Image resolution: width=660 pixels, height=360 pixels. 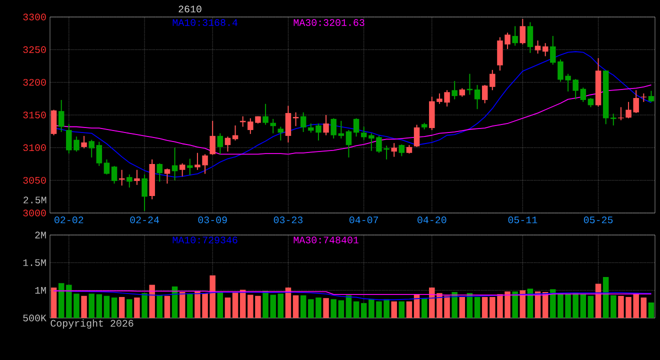 What do you see at coordinates (34, 115) in the screenshot?
I see `y-tick-label: 3150` at bounding box center [34, 115].